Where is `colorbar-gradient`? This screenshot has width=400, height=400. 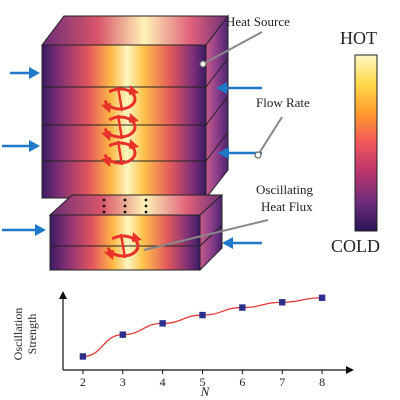
colorbar-gradient is located at coordinates (366, 143).